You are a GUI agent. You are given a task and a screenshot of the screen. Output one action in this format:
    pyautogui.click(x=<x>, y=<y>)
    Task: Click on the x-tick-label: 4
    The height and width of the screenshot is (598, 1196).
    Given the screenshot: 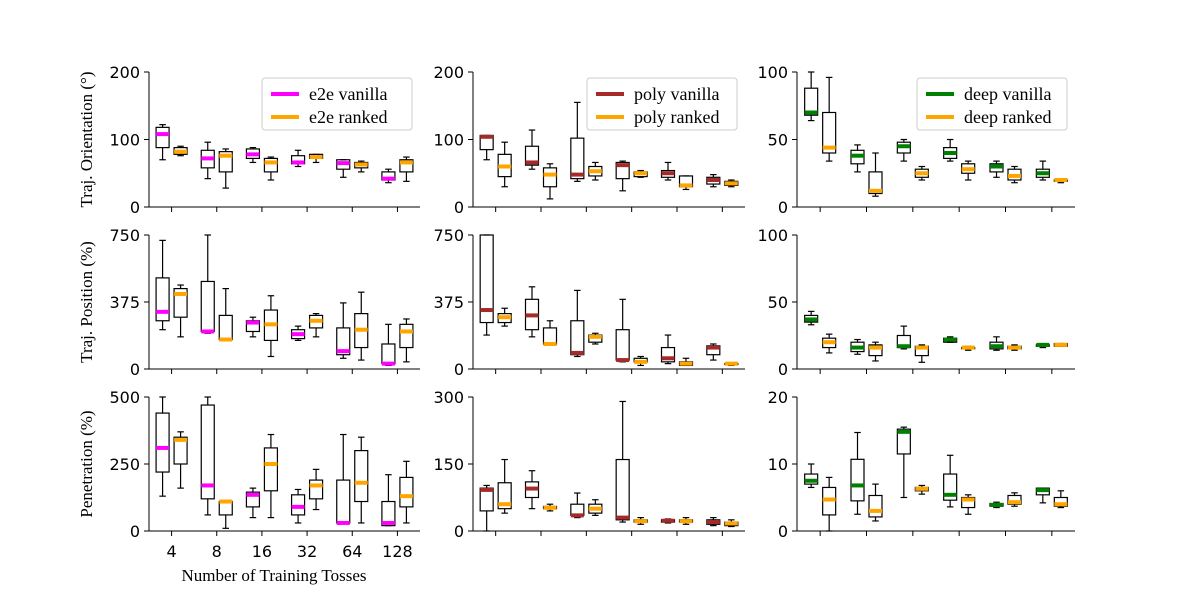 What is the action you would take?
    pyautogui.click(x=171, y=551)
    